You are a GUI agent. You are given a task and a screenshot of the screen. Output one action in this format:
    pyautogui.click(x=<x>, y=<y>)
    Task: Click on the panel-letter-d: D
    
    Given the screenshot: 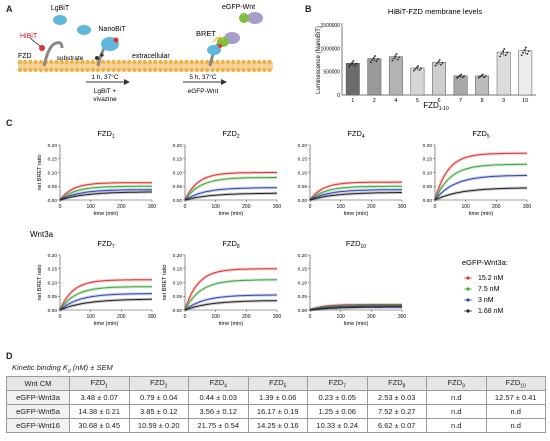 What is the action you would take?
    pyautogui.click(x=9, y=356)
    